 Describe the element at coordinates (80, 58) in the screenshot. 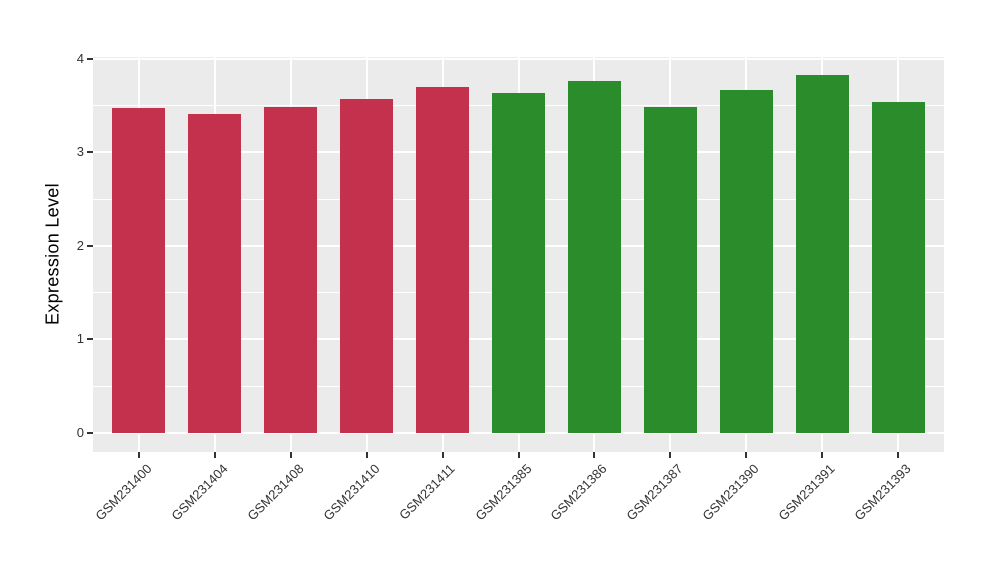

I see `y-tick-label-4: 4` at that location.